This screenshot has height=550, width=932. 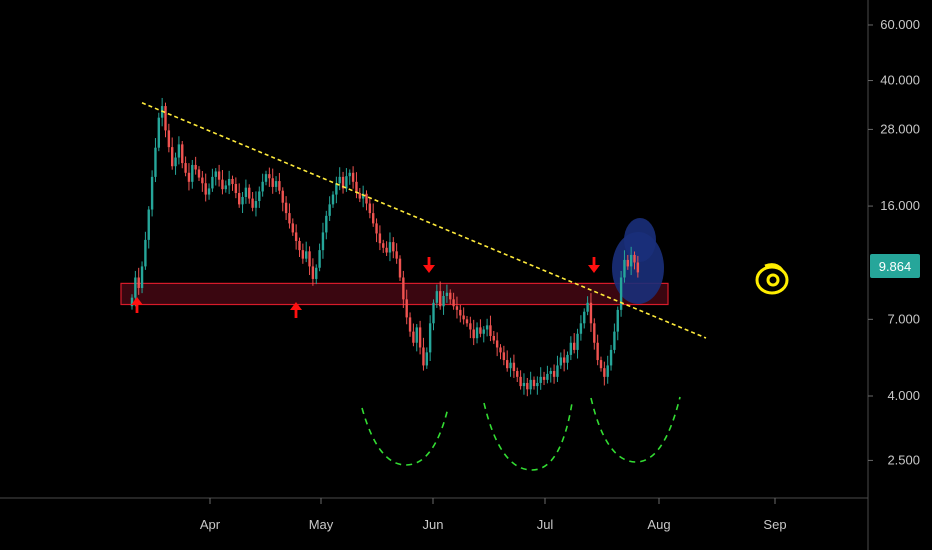 What do you see at coordinates (394, 294) in the screenshot?
I see `support-zone` at bounding box center [394, 294].